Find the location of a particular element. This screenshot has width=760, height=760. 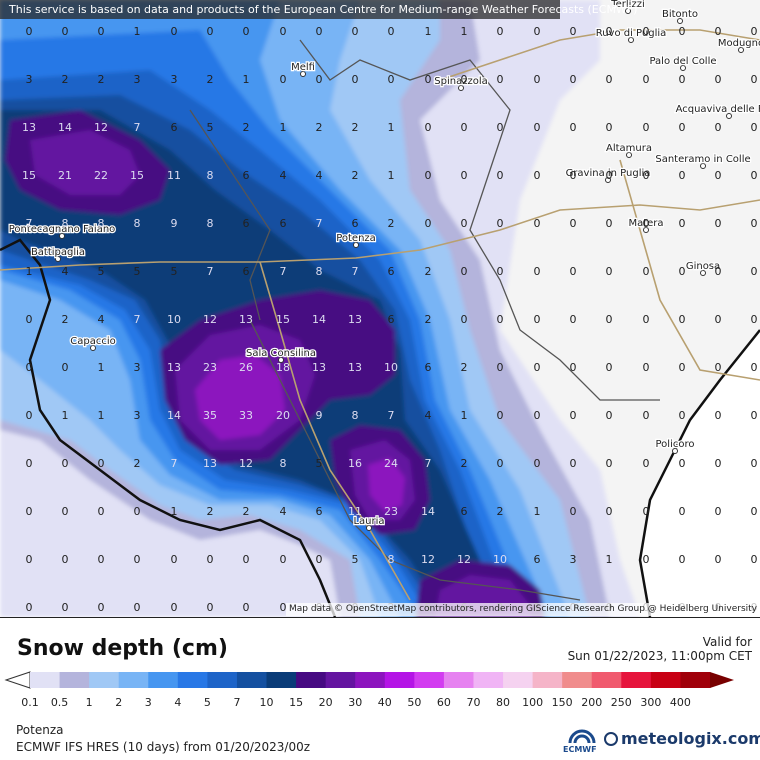

grid-value: 11 is located at coordinates (174, 175).